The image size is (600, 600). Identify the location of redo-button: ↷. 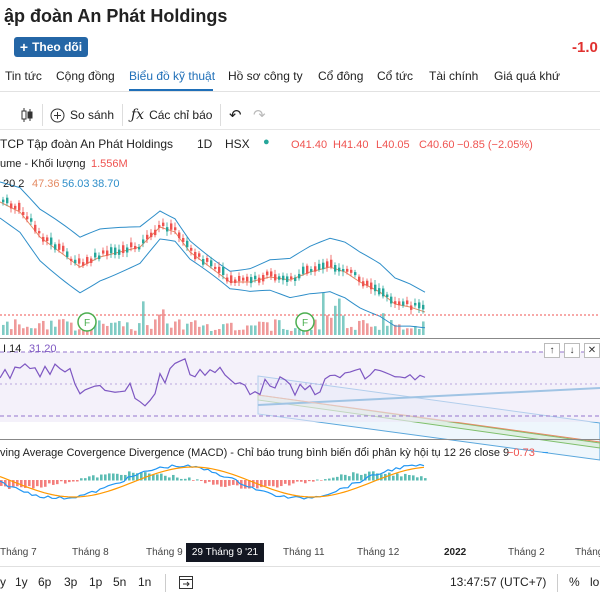
(259, 115).